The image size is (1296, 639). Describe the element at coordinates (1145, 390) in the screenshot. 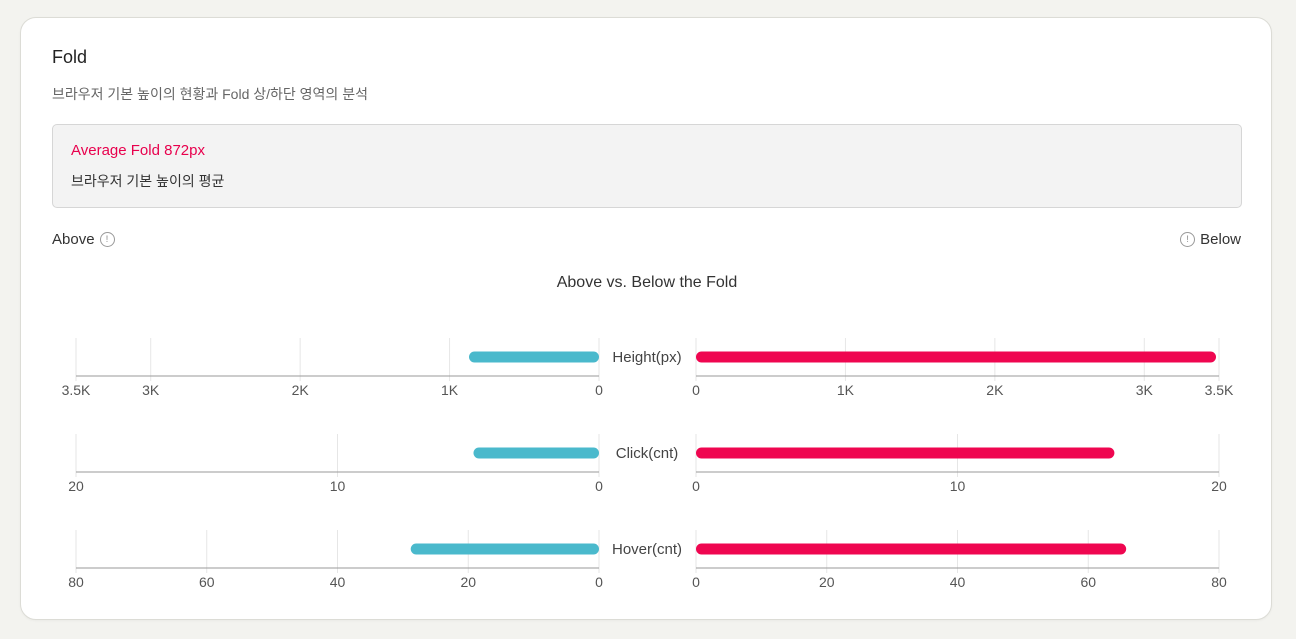

I see `height-px-right-tick-label: 3K` at that location.